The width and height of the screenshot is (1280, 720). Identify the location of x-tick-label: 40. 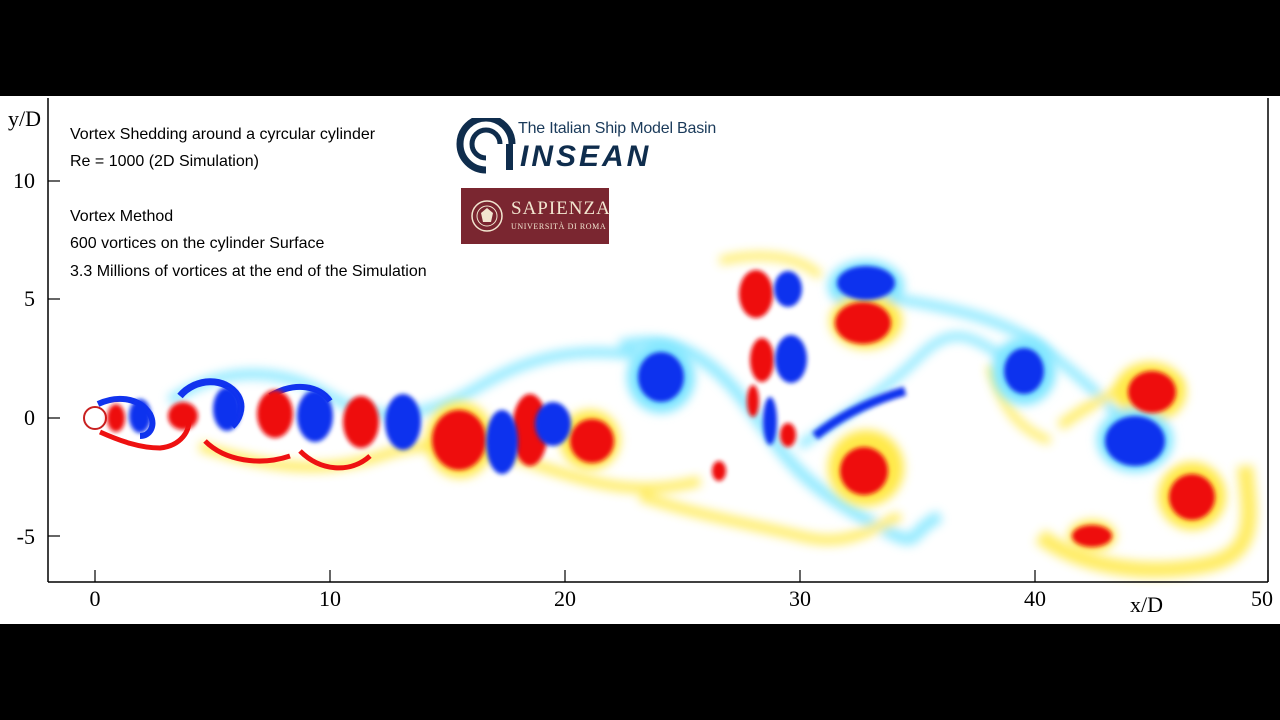
(1035, 598).